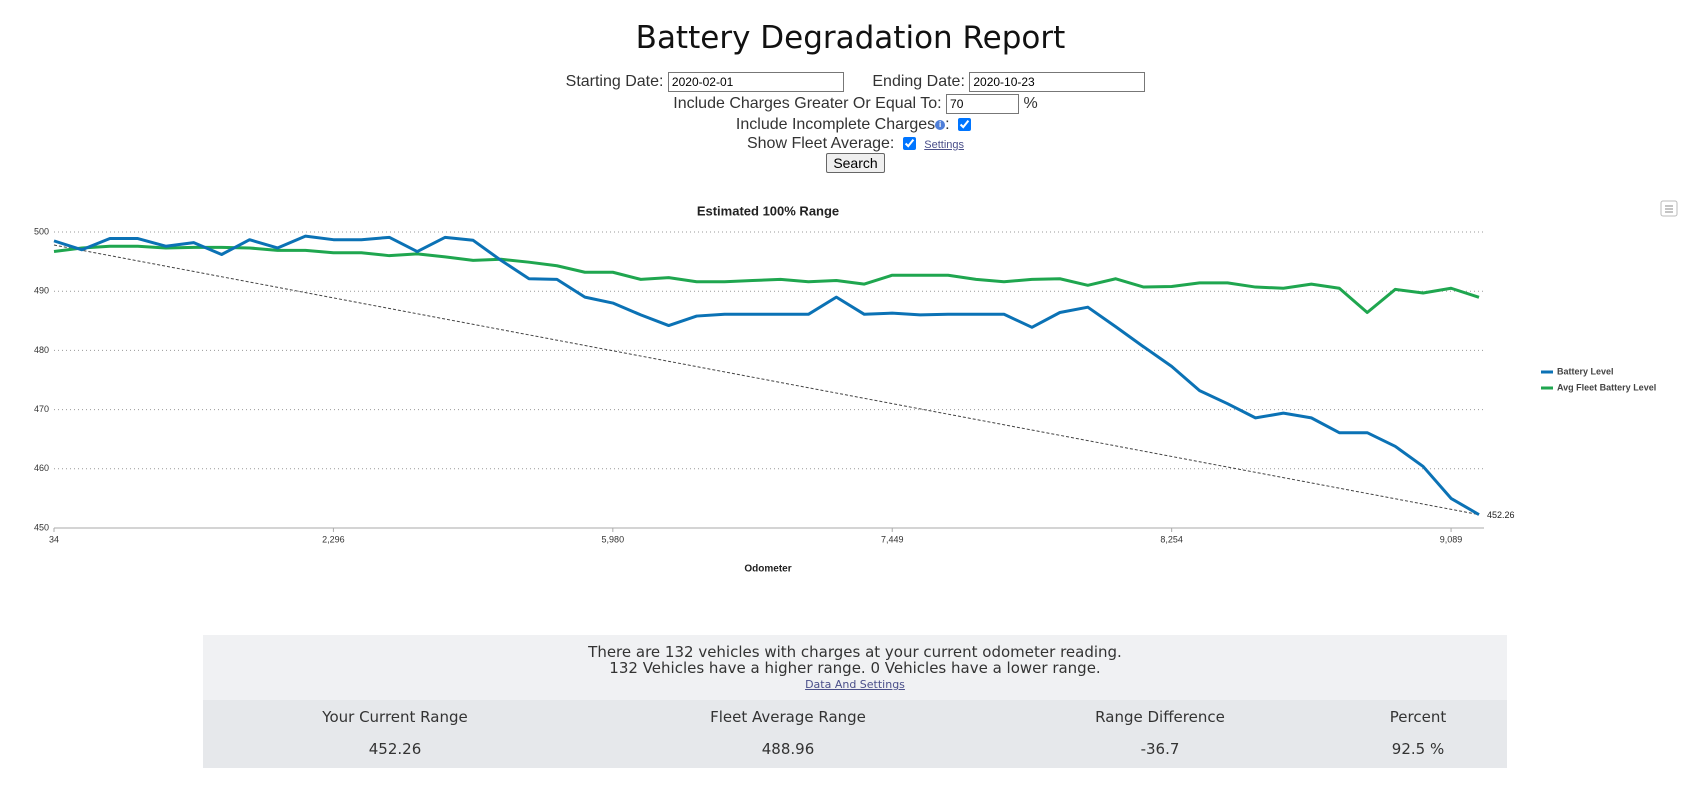 The height and width of the screenshot is (793, 1701). Describe the element at coordinates (41, 350) in the screenshot. I see `y-tick-label: 480` at that location.